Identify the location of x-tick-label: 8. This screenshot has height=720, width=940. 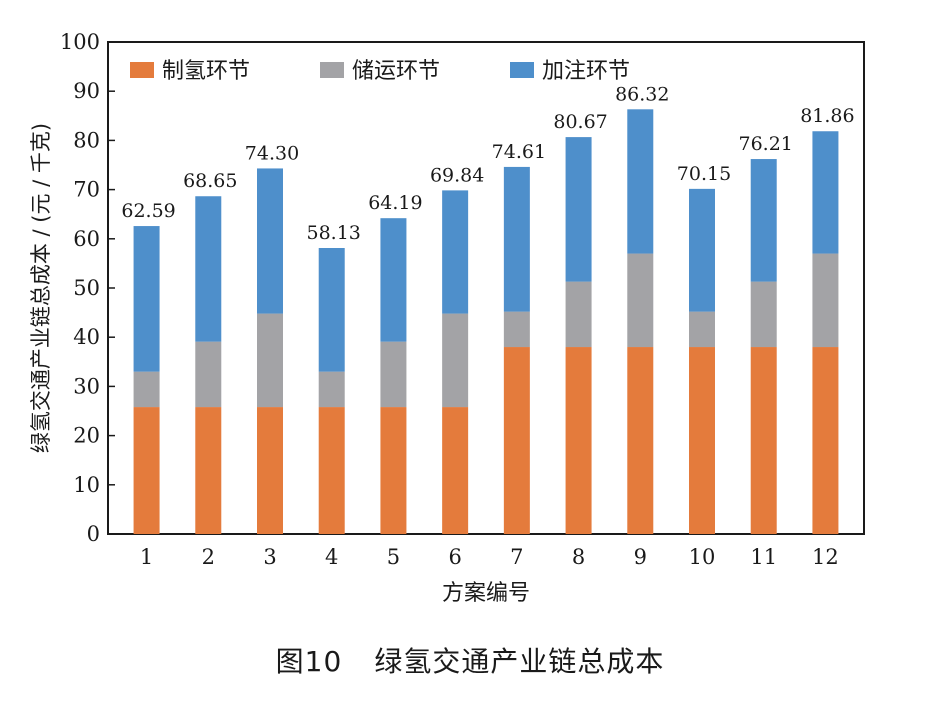
(578, 557).